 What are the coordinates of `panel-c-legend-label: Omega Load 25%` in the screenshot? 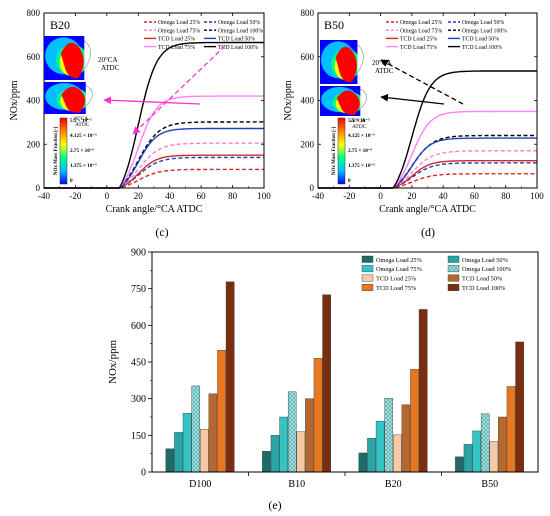 It's located at (179, 23).